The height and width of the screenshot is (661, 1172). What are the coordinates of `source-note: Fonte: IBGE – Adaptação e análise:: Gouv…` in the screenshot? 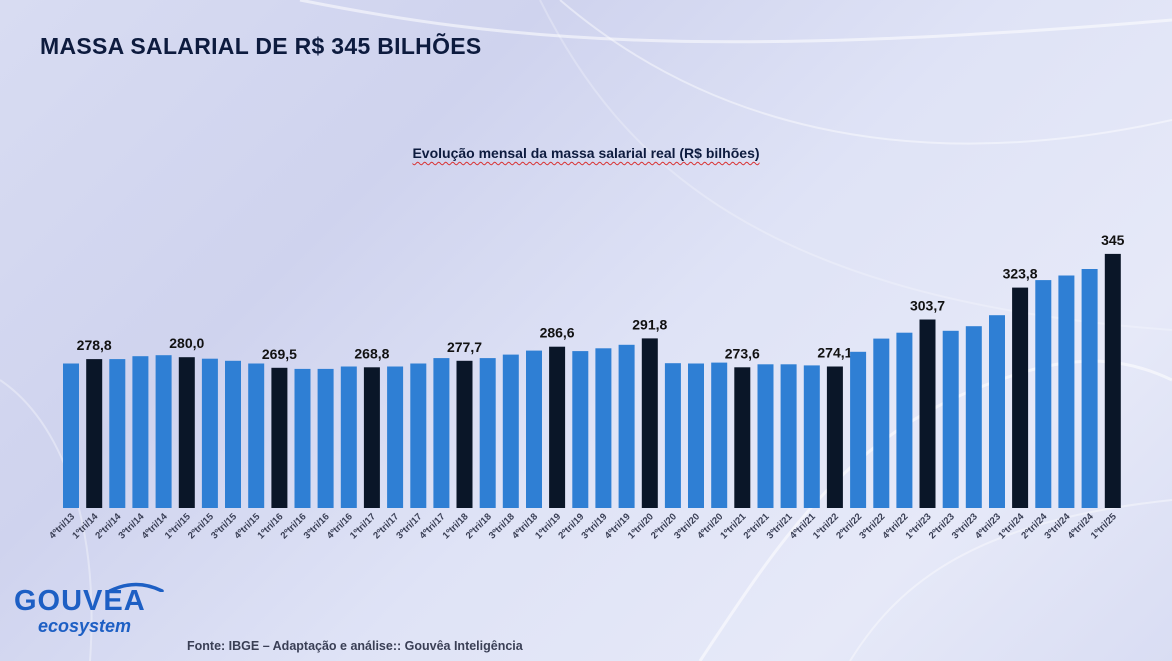 It's located at (355, 646).